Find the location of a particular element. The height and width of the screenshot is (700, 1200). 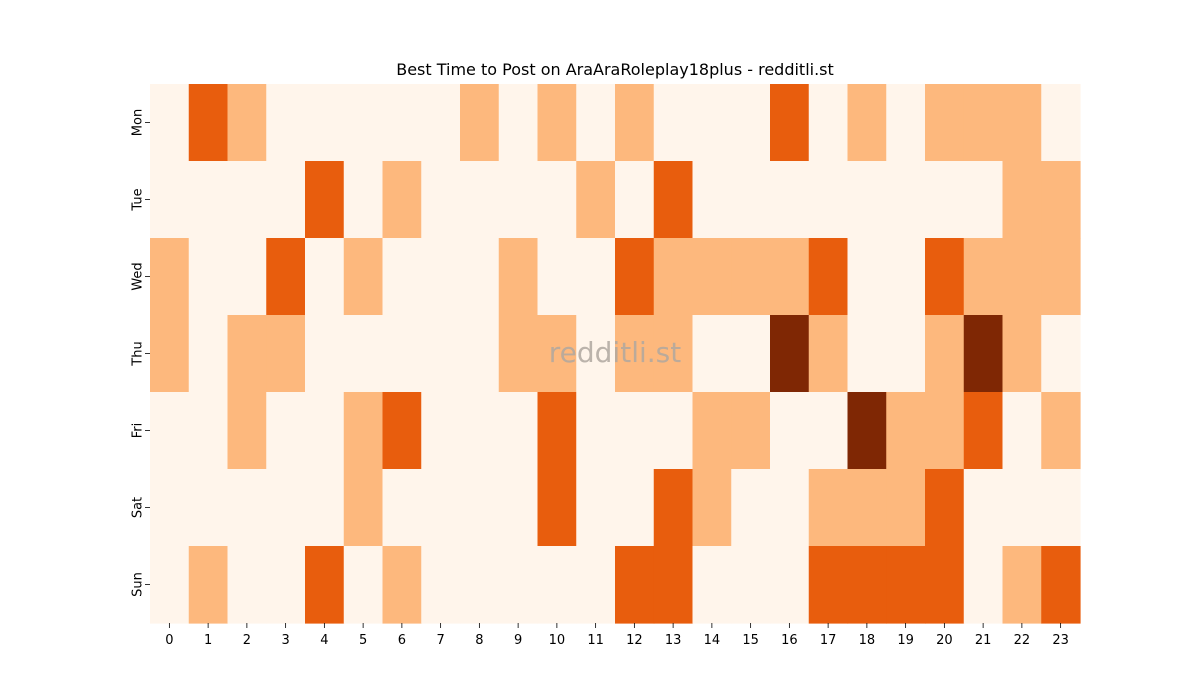

x-tick-label: 2 is located at coordinates (247, 640).